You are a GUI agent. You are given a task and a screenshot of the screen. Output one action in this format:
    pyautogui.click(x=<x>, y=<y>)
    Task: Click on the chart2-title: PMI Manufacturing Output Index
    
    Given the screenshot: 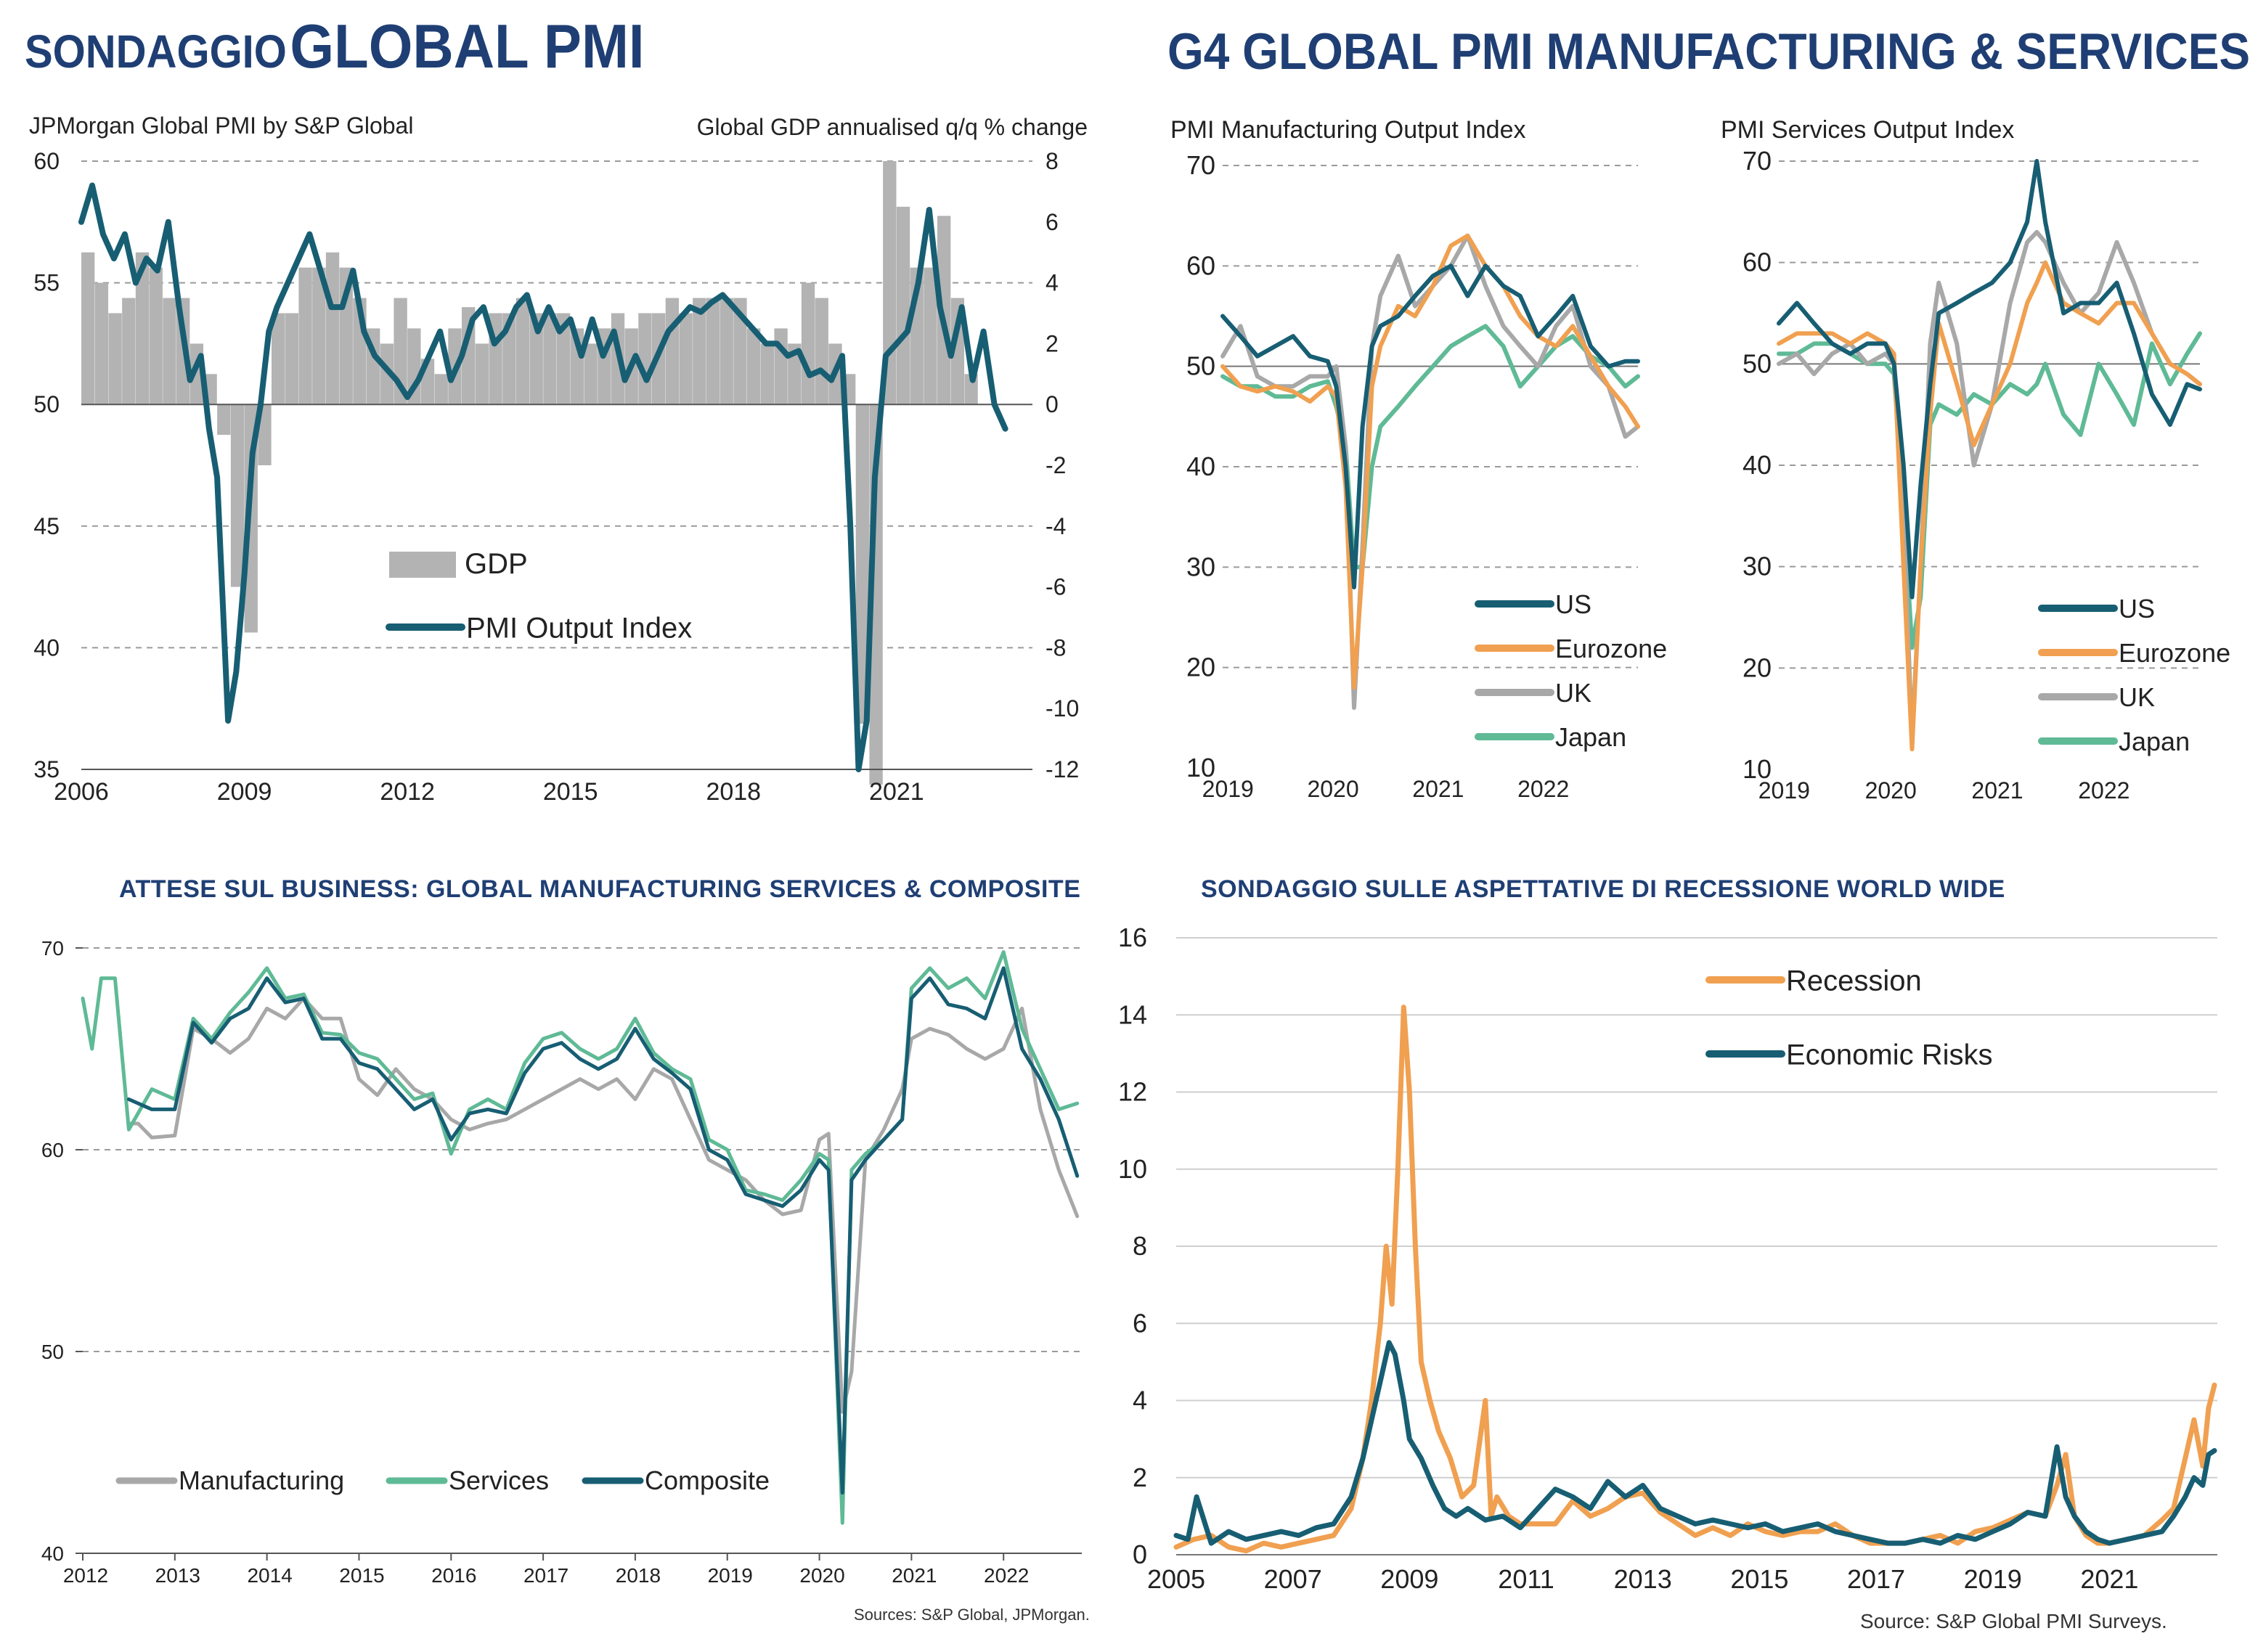 What is the action you would take?
    pyautogui.click(x=1347, y=130)
    